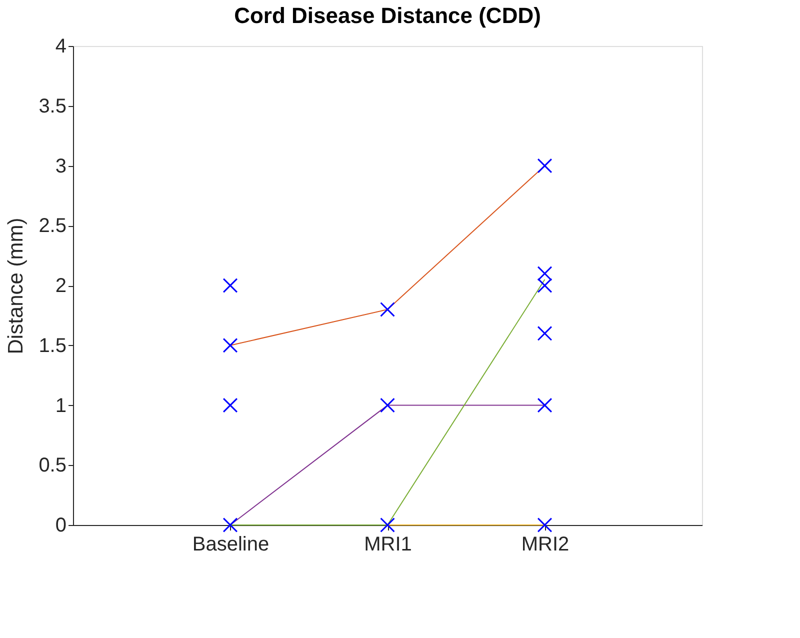 This screenshot has height=638, width=800. Describe the element at coordinates (52, 345) in the screenshot. I see `y-tick-label: 1.5` at that location.